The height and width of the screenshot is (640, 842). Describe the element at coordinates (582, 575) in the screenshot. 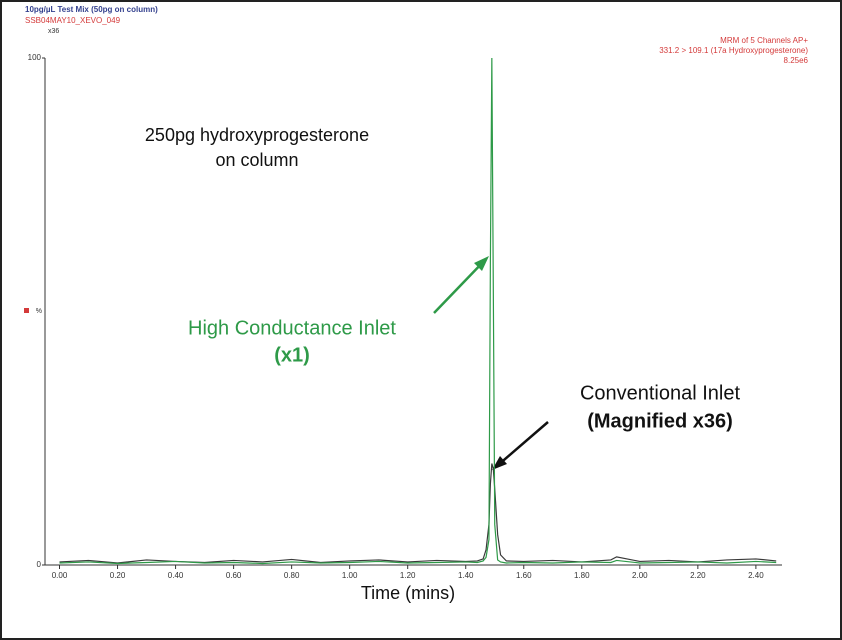

I see `x-tick-label: 1.80` at that location.